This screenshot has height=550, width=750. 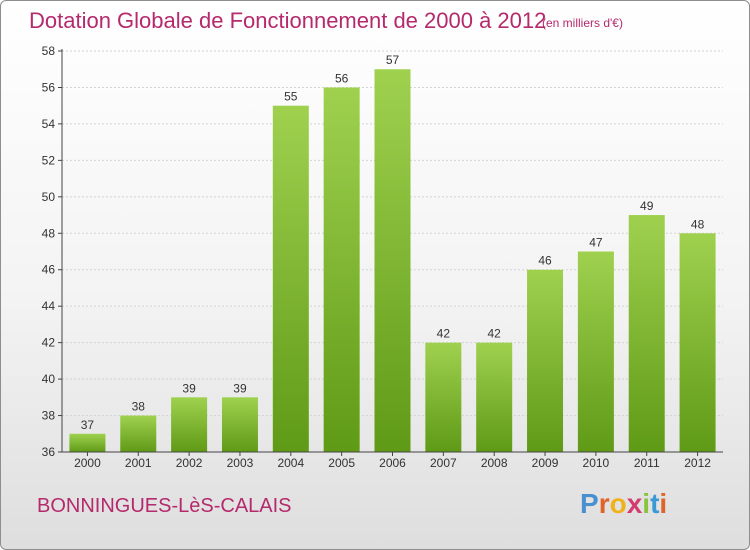 What do you see at coordinates (494, 463) in the screenshot?
I see `x-tick-label-2008: 2008` at bounding box center [494, 463].